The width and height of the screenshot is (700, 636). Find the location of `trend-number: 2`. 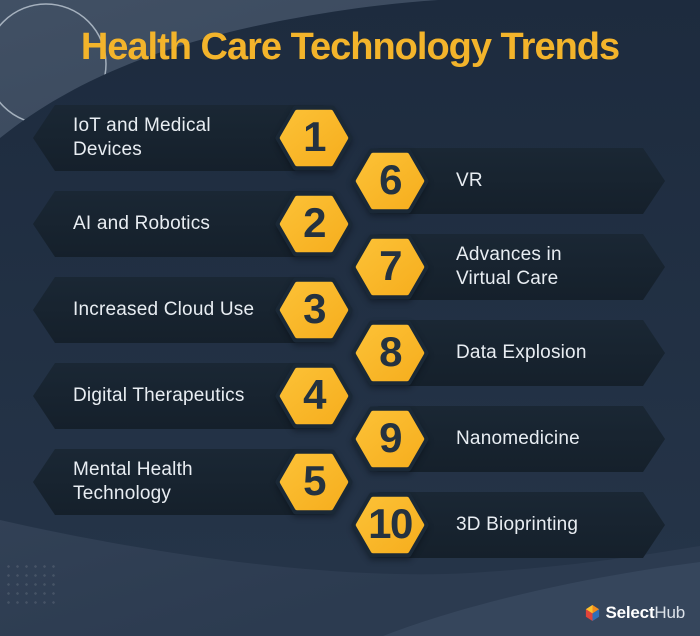

trend-number: 2 is located at coordinates (314, 222).